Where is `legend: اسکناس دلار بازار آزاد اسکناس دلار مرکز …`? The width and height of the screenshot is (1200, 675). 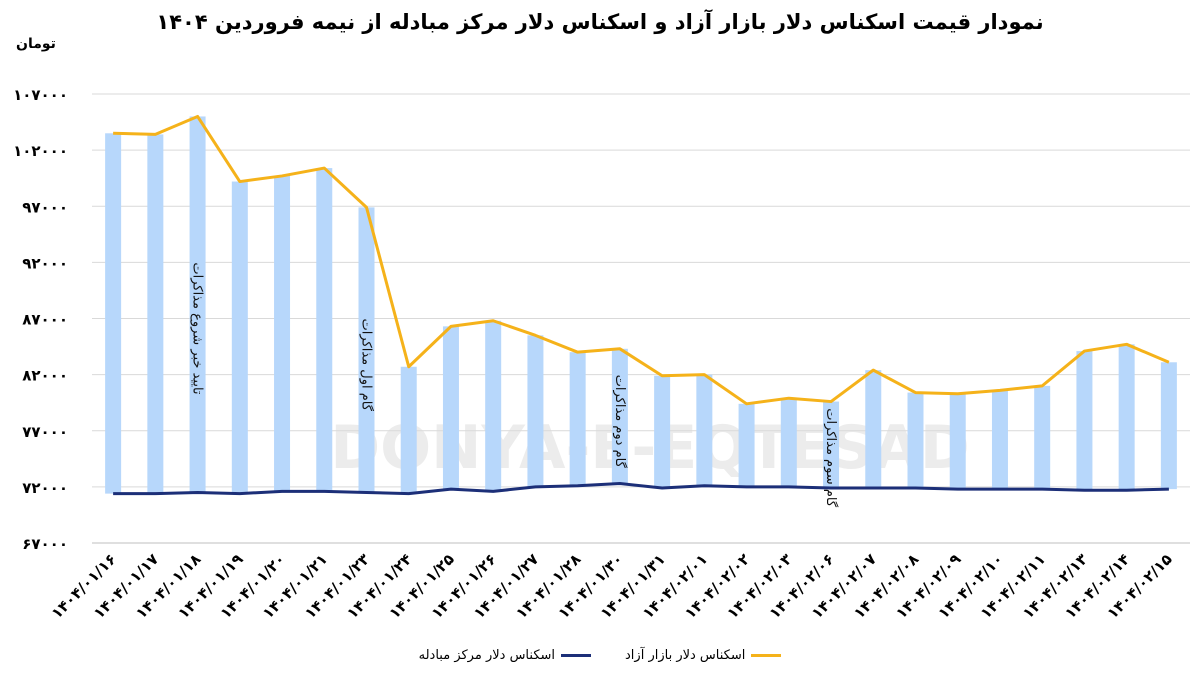
legend: اسکناس دلار بازار آزاد اسکناس دلار مرکز … is located at coordinates (600, 655).